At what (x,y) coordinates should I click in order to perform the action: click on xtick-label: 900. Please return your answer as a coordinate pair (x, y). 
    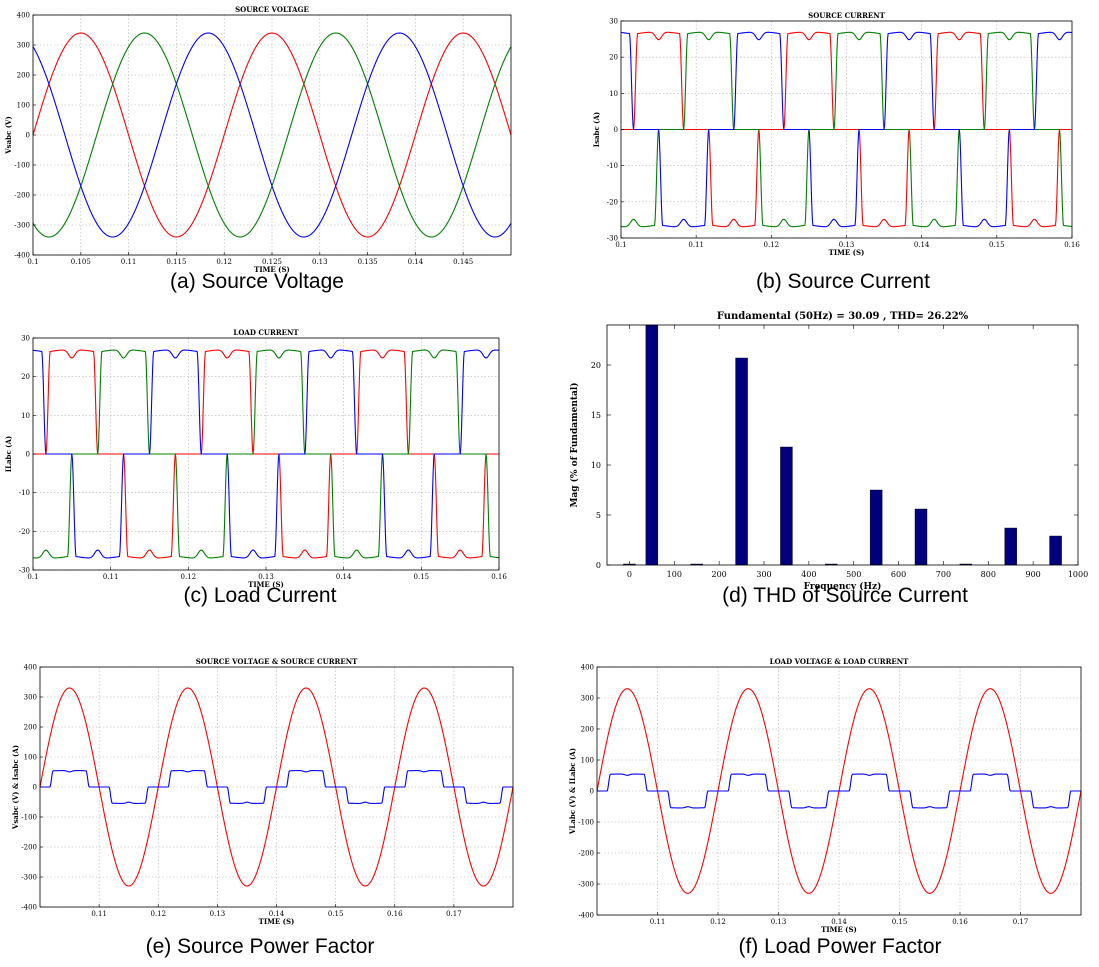
    Looking at the image, I should click on (1033, 574).